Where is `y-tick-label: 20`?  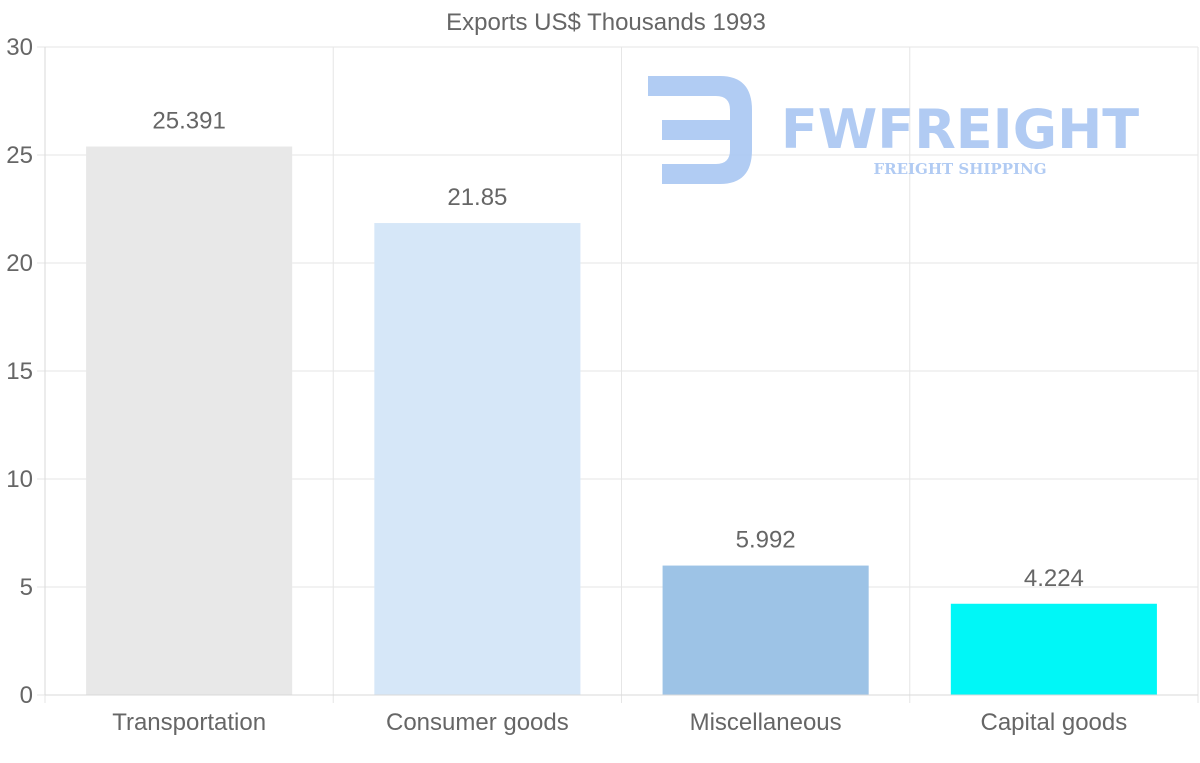
y-tick-label: 20 is located at coordinates (19, 263).